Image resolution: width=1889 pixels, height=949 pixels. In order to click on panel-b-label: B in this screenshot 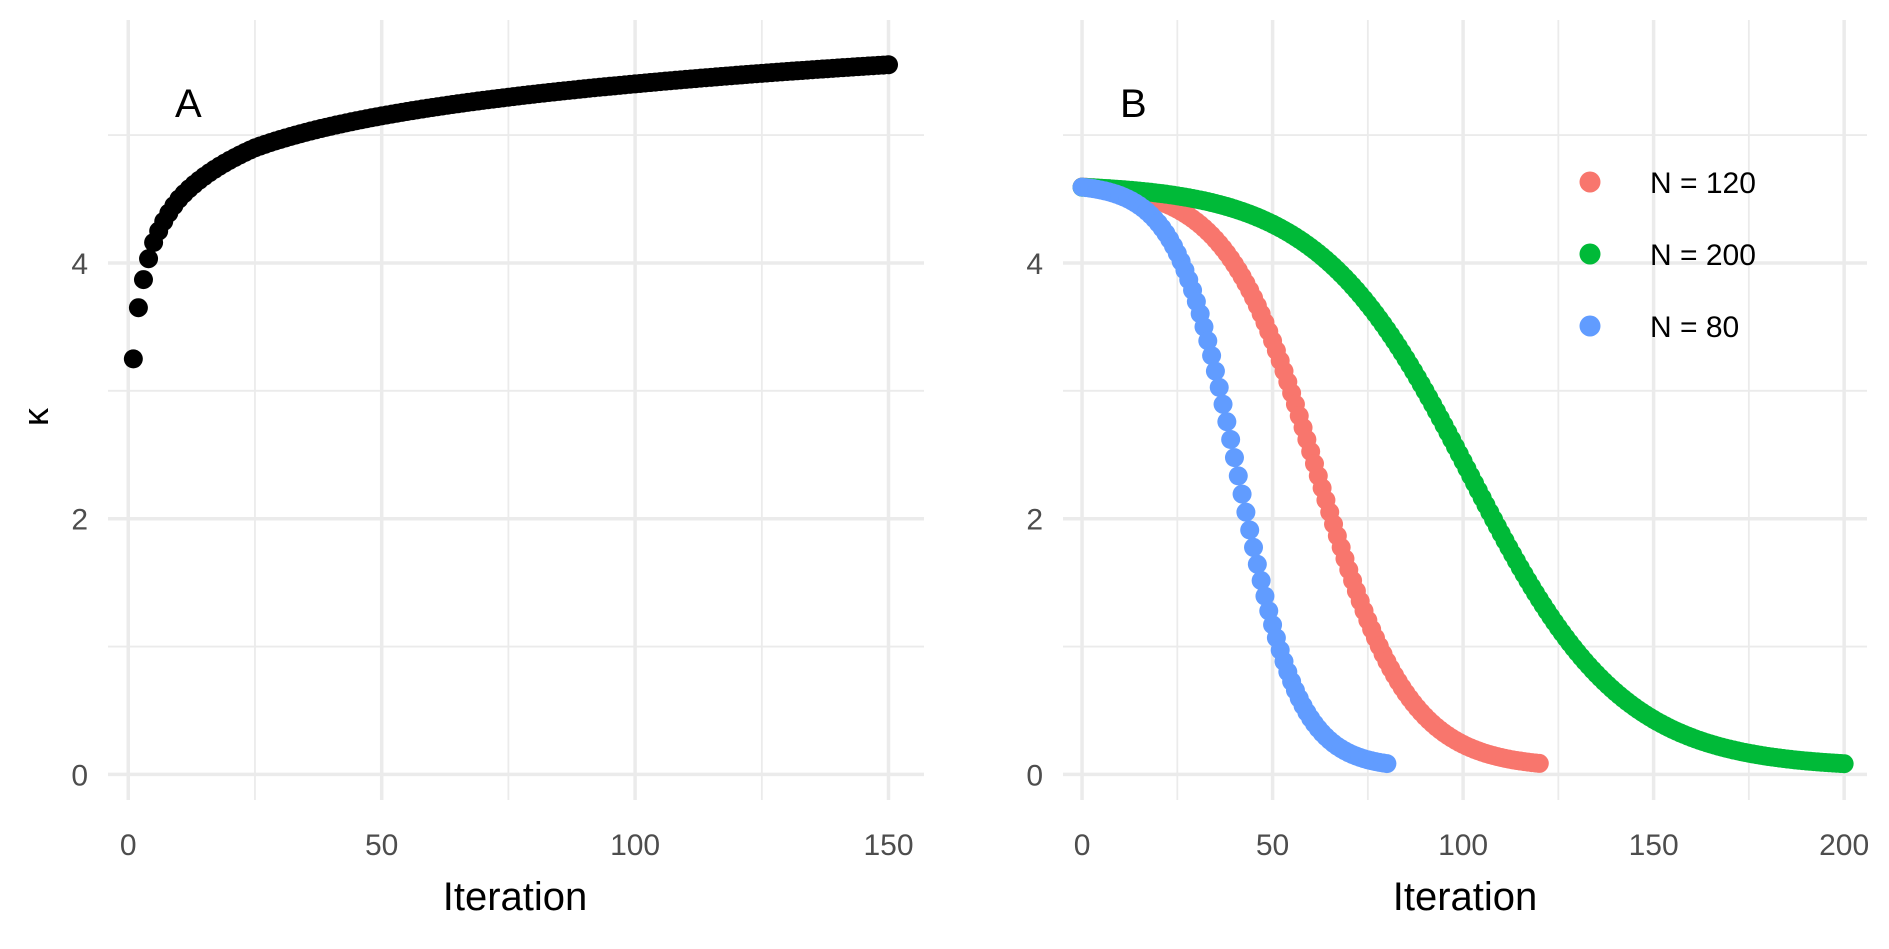, I will do `click(1133, 104)`.